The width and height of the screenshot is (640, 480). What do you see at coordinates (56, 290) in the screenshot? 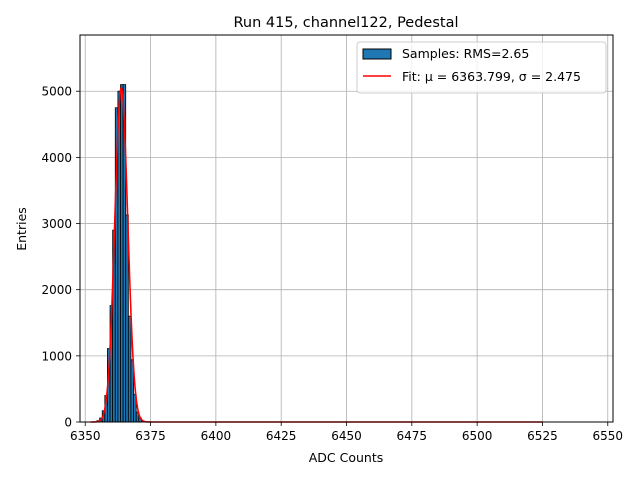
I see `y-tick-label: 2000` at bounding box center [56, 290].